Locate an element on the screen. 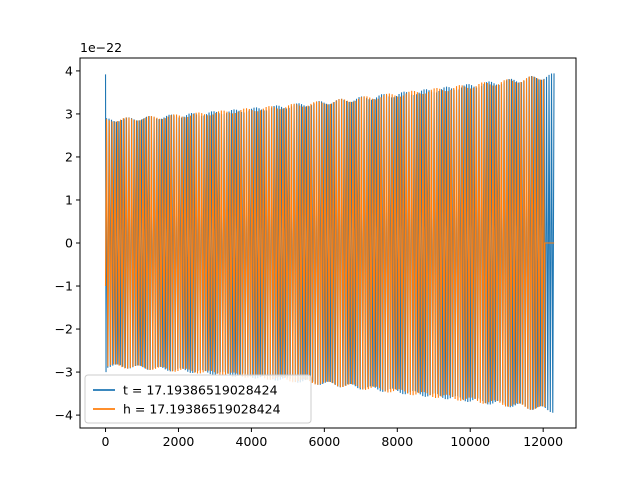 The width and height of the screenshot is (640, 480). x-tick-label: 0 is located at coordinates (106, 441).